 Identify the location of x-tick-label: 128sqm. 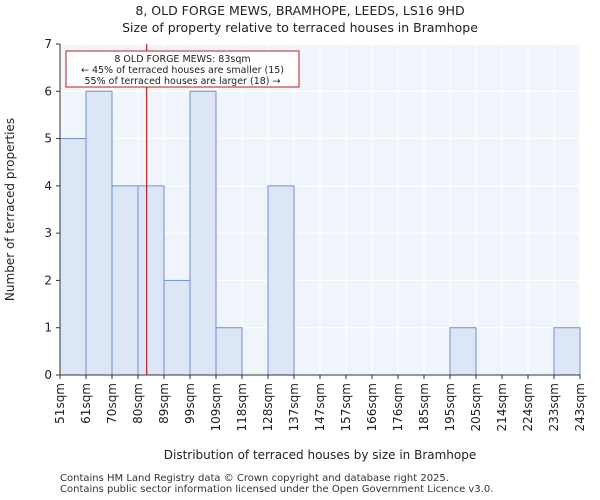
(268, 407).